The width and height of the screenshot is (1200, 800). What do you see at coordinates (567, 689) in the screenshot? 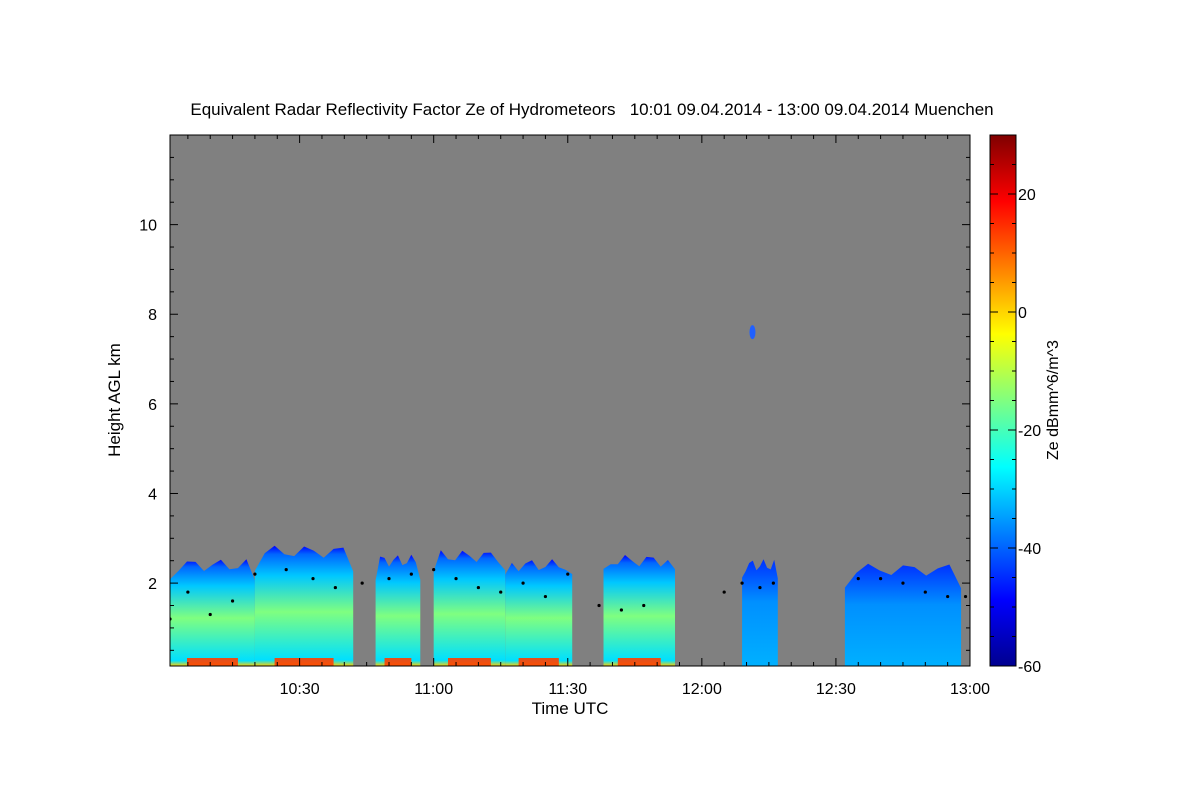
I see `x-tick-label: 11:30` at bounding box center [567, 689].